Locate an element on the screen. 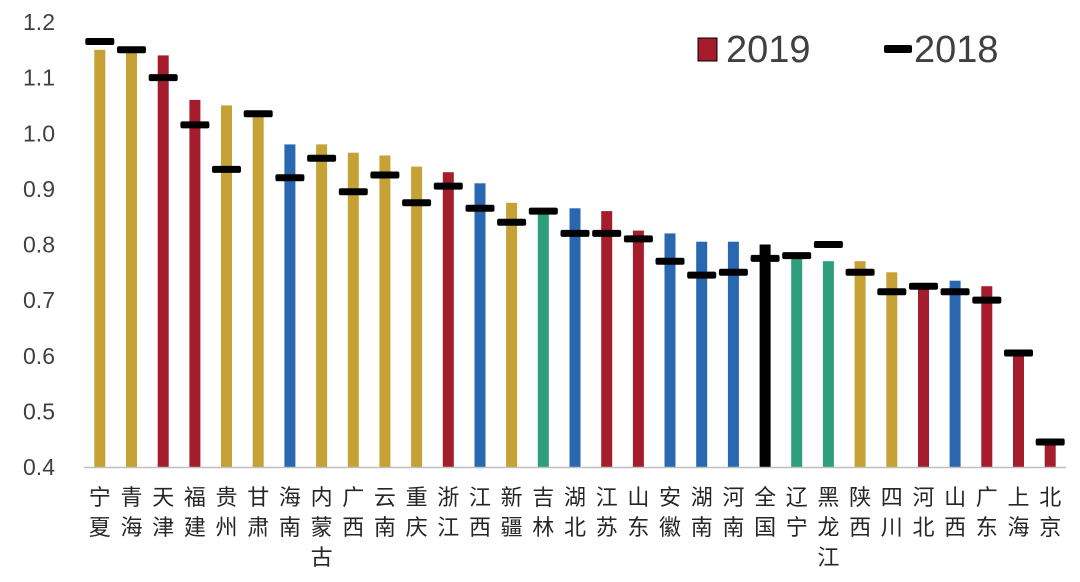 This screenshot has height=582, width=1080. category-label-char: 河 is located at coordinates (733, 498).